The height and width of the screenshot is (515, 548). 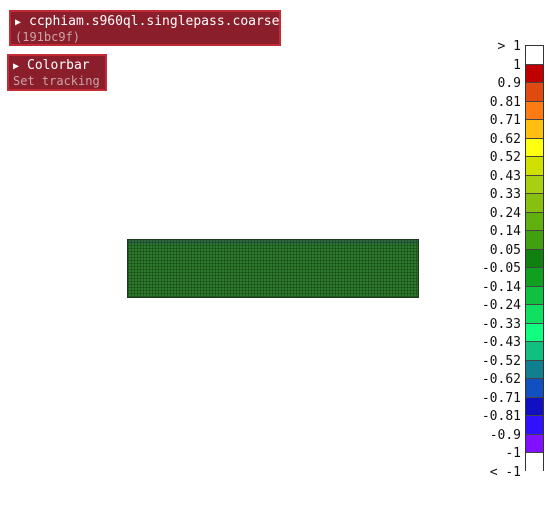 I want to click on model-panel-header: ▶ ccphiam.s960ql.singlepass.coarse, so click(x=147, y=22).